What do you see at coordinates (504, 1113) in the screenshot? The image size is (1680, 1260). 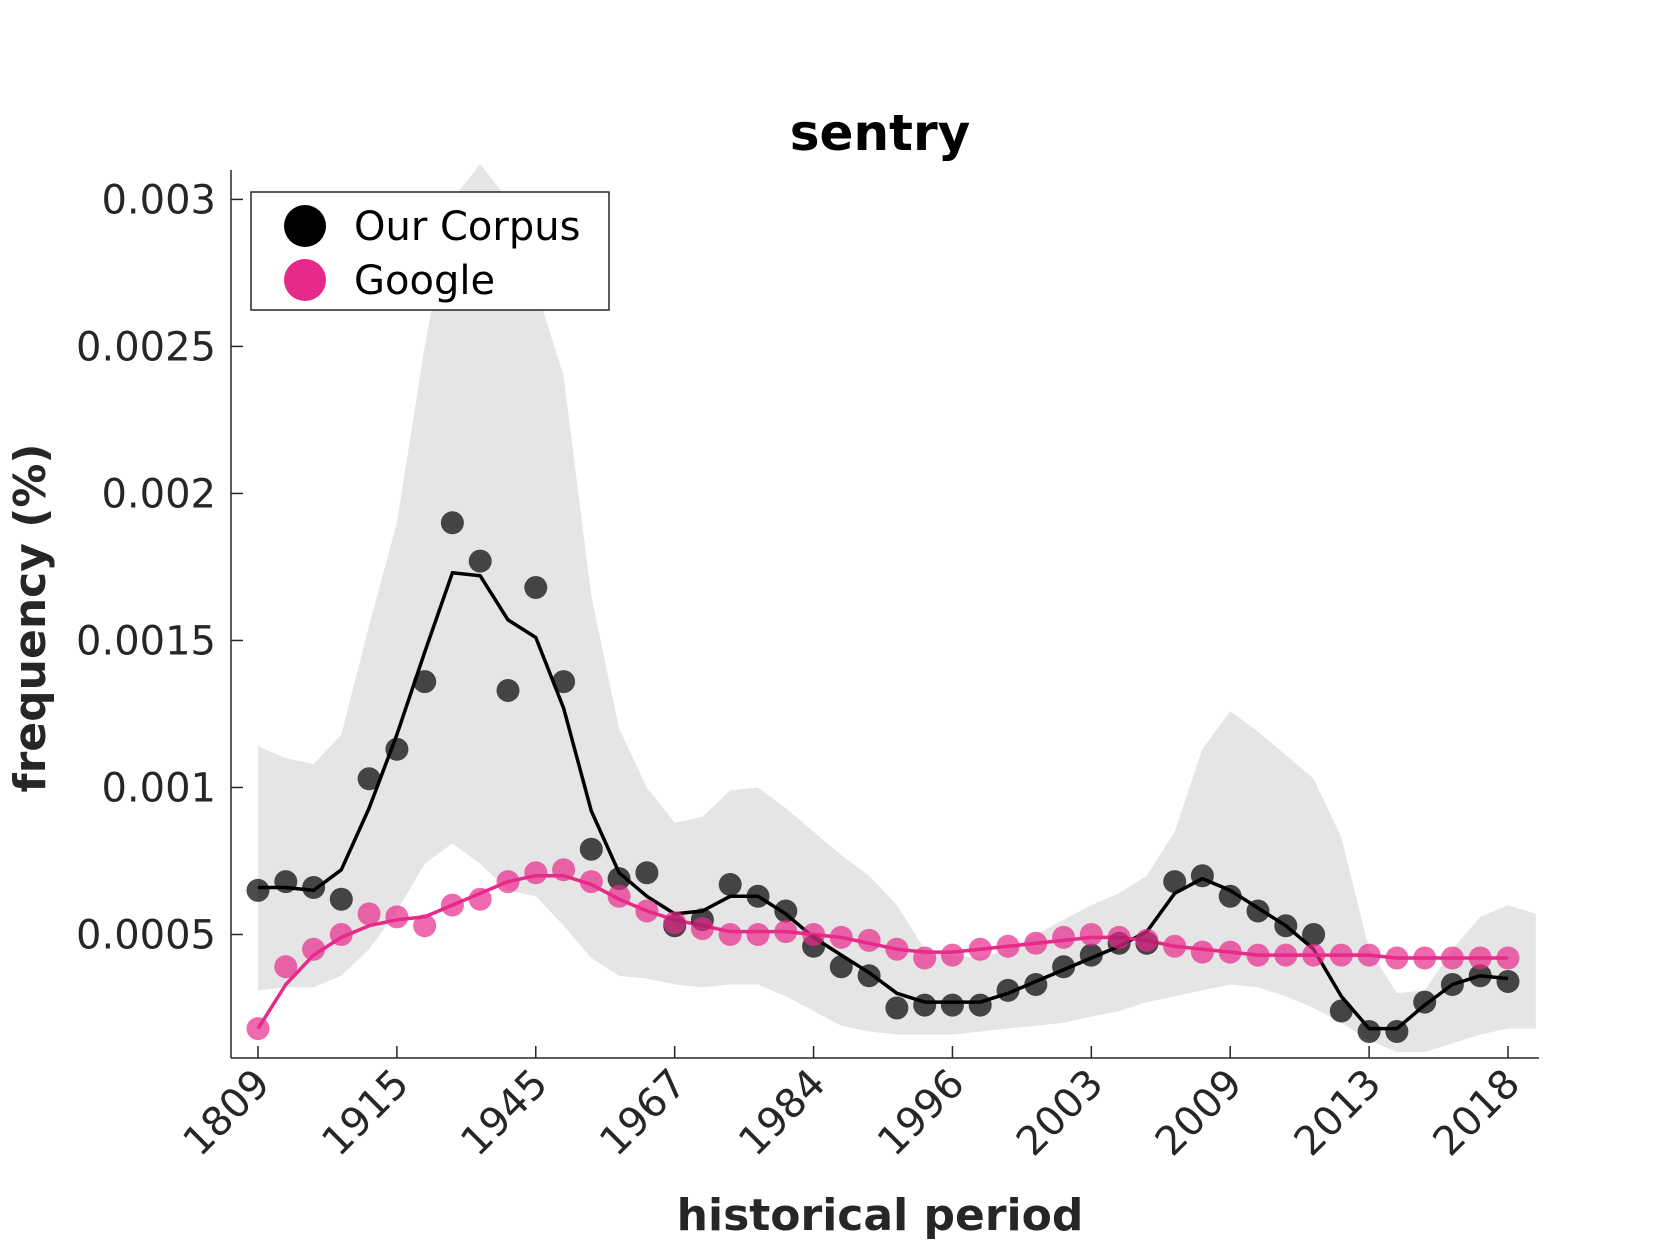 I see `x-tick-label: 1945` at bounding box center [504, 1113].